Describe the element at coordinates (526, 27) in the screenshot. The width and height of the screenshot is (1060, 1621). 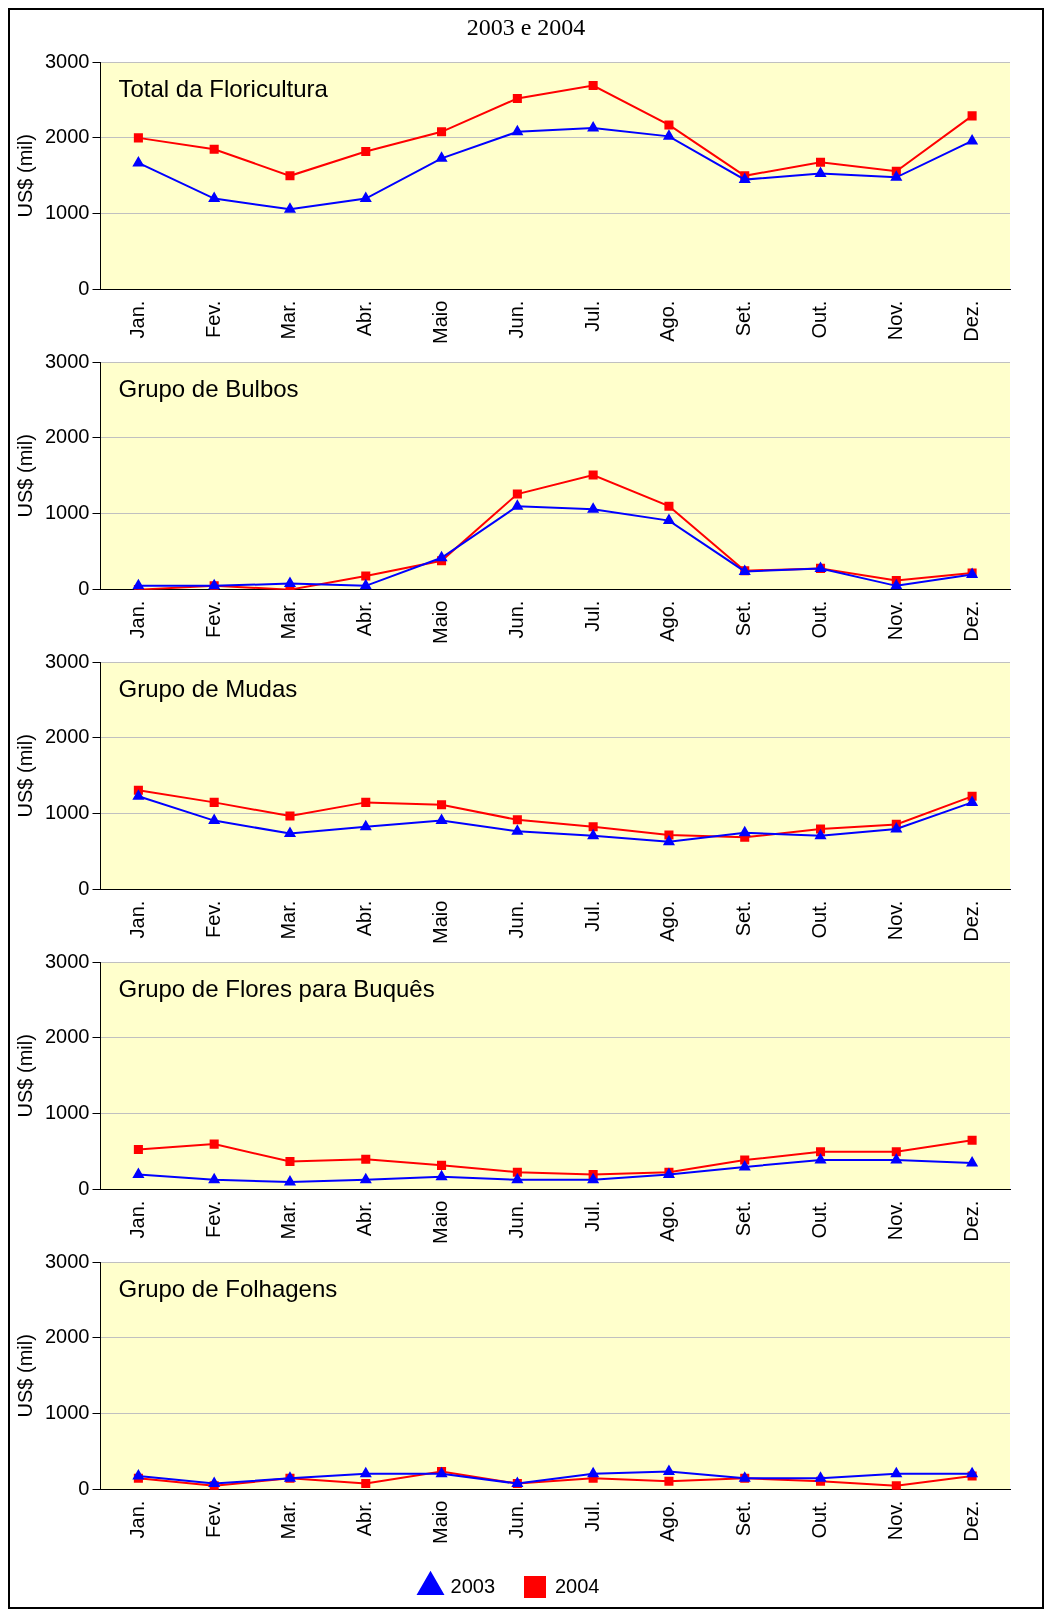
I see `text: 2003 e 2004` at that location.